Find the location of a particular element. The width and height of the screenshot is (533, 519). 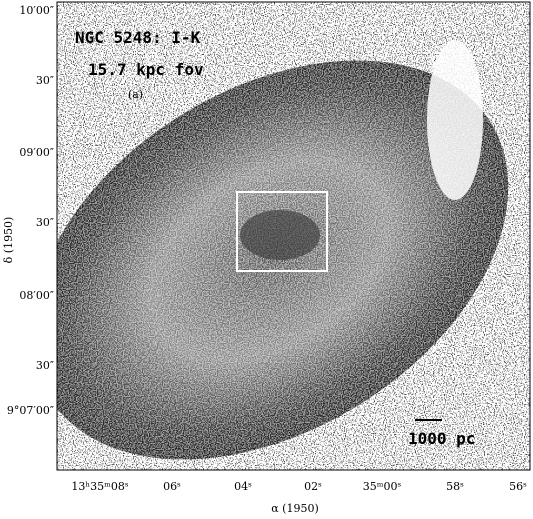

zoom-box is located at coordinates (282, 231).